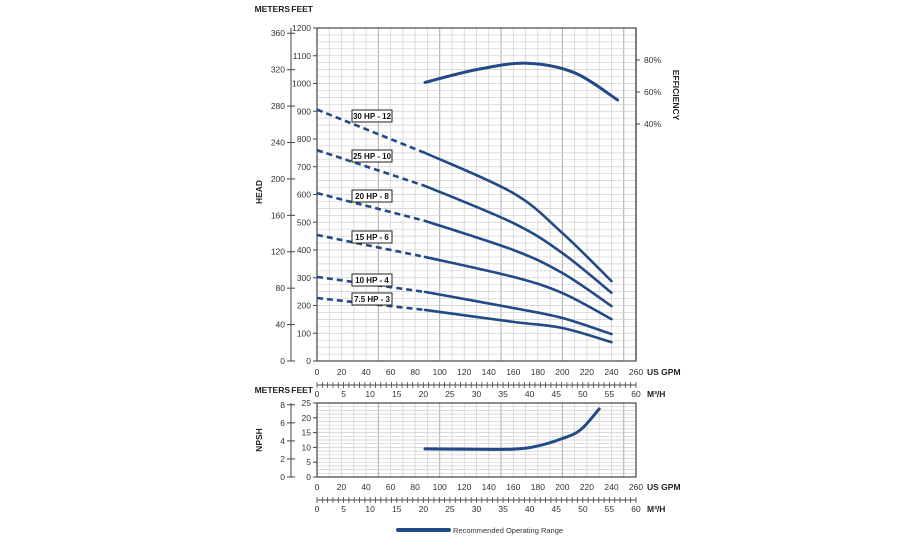 The width and height of the screenshot is (900, 550). I want to click on meters-tick-label: 200, so click(278, 179).